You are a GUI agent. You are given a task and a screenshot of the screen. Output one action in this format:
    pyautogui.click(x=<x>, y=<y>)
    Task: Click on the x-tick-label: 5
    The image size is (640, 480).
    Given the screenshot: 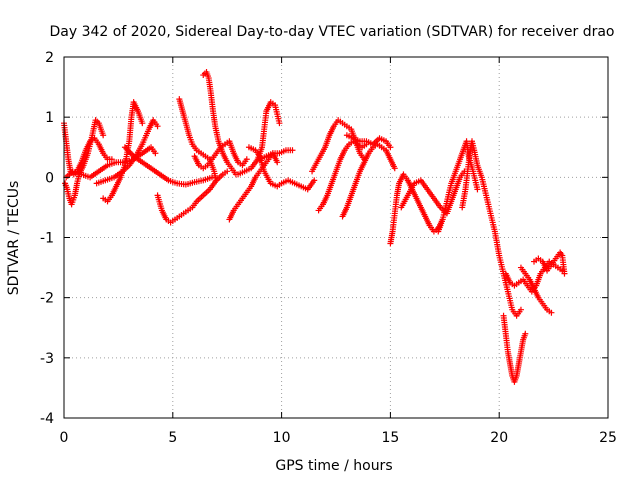 What is the action you would take?
    pyautogui.click(x=172, y=438)
    